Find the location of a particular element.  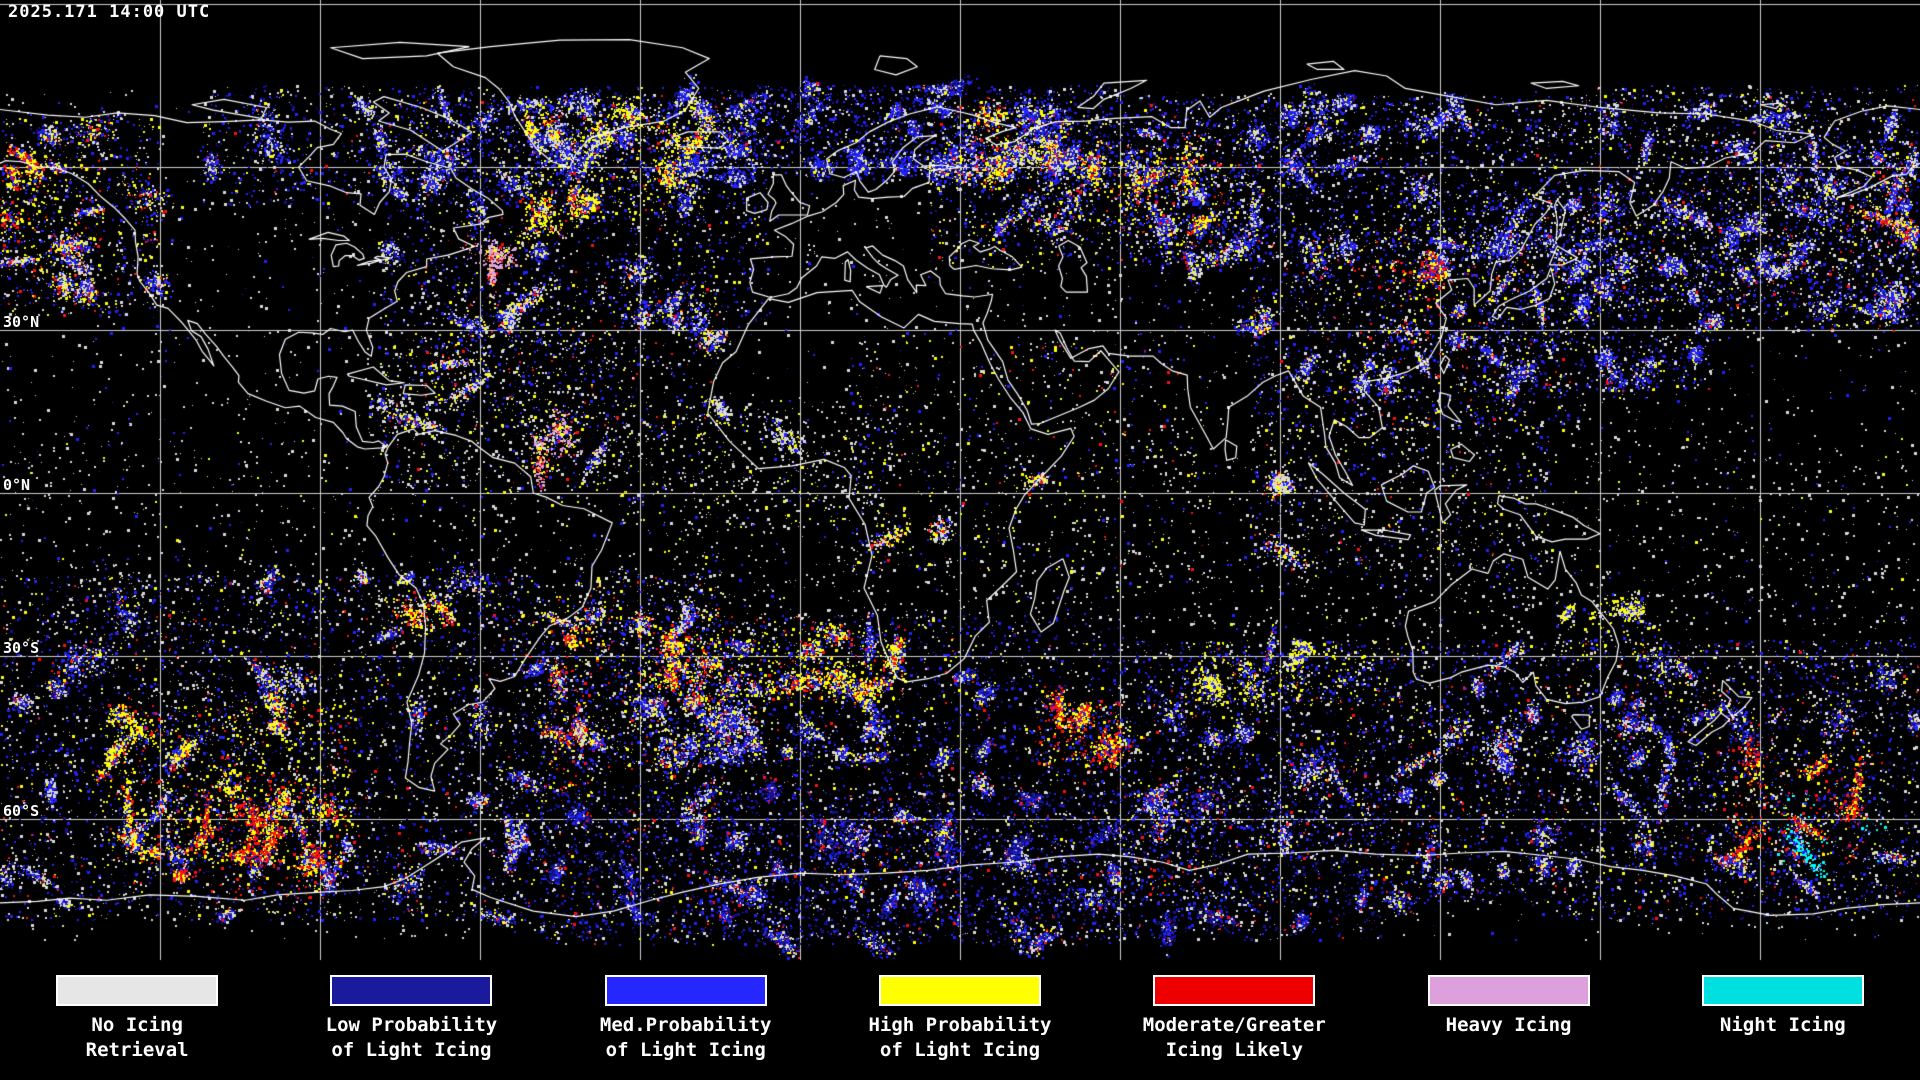

latitude-label: 0°N is located at coordinates (17, 485).